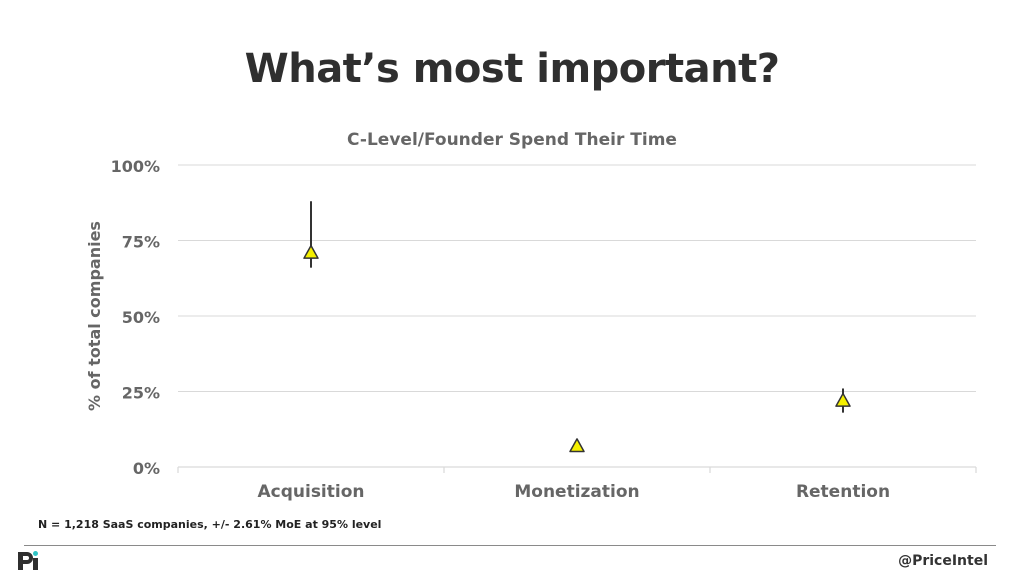  Describe the element at coordinates (510, 545) in the screenshot. I see `footer-divider` at that location.